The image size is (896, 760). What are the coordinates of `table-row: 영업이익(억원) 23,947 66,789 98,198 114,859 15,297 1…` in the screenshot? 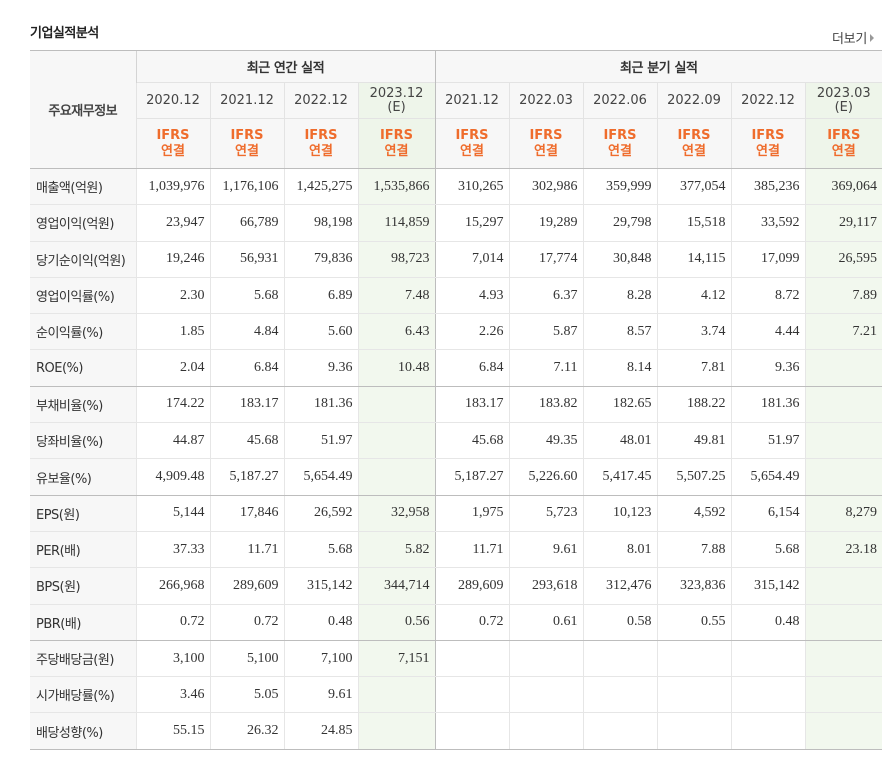 It's located at (456, 223).